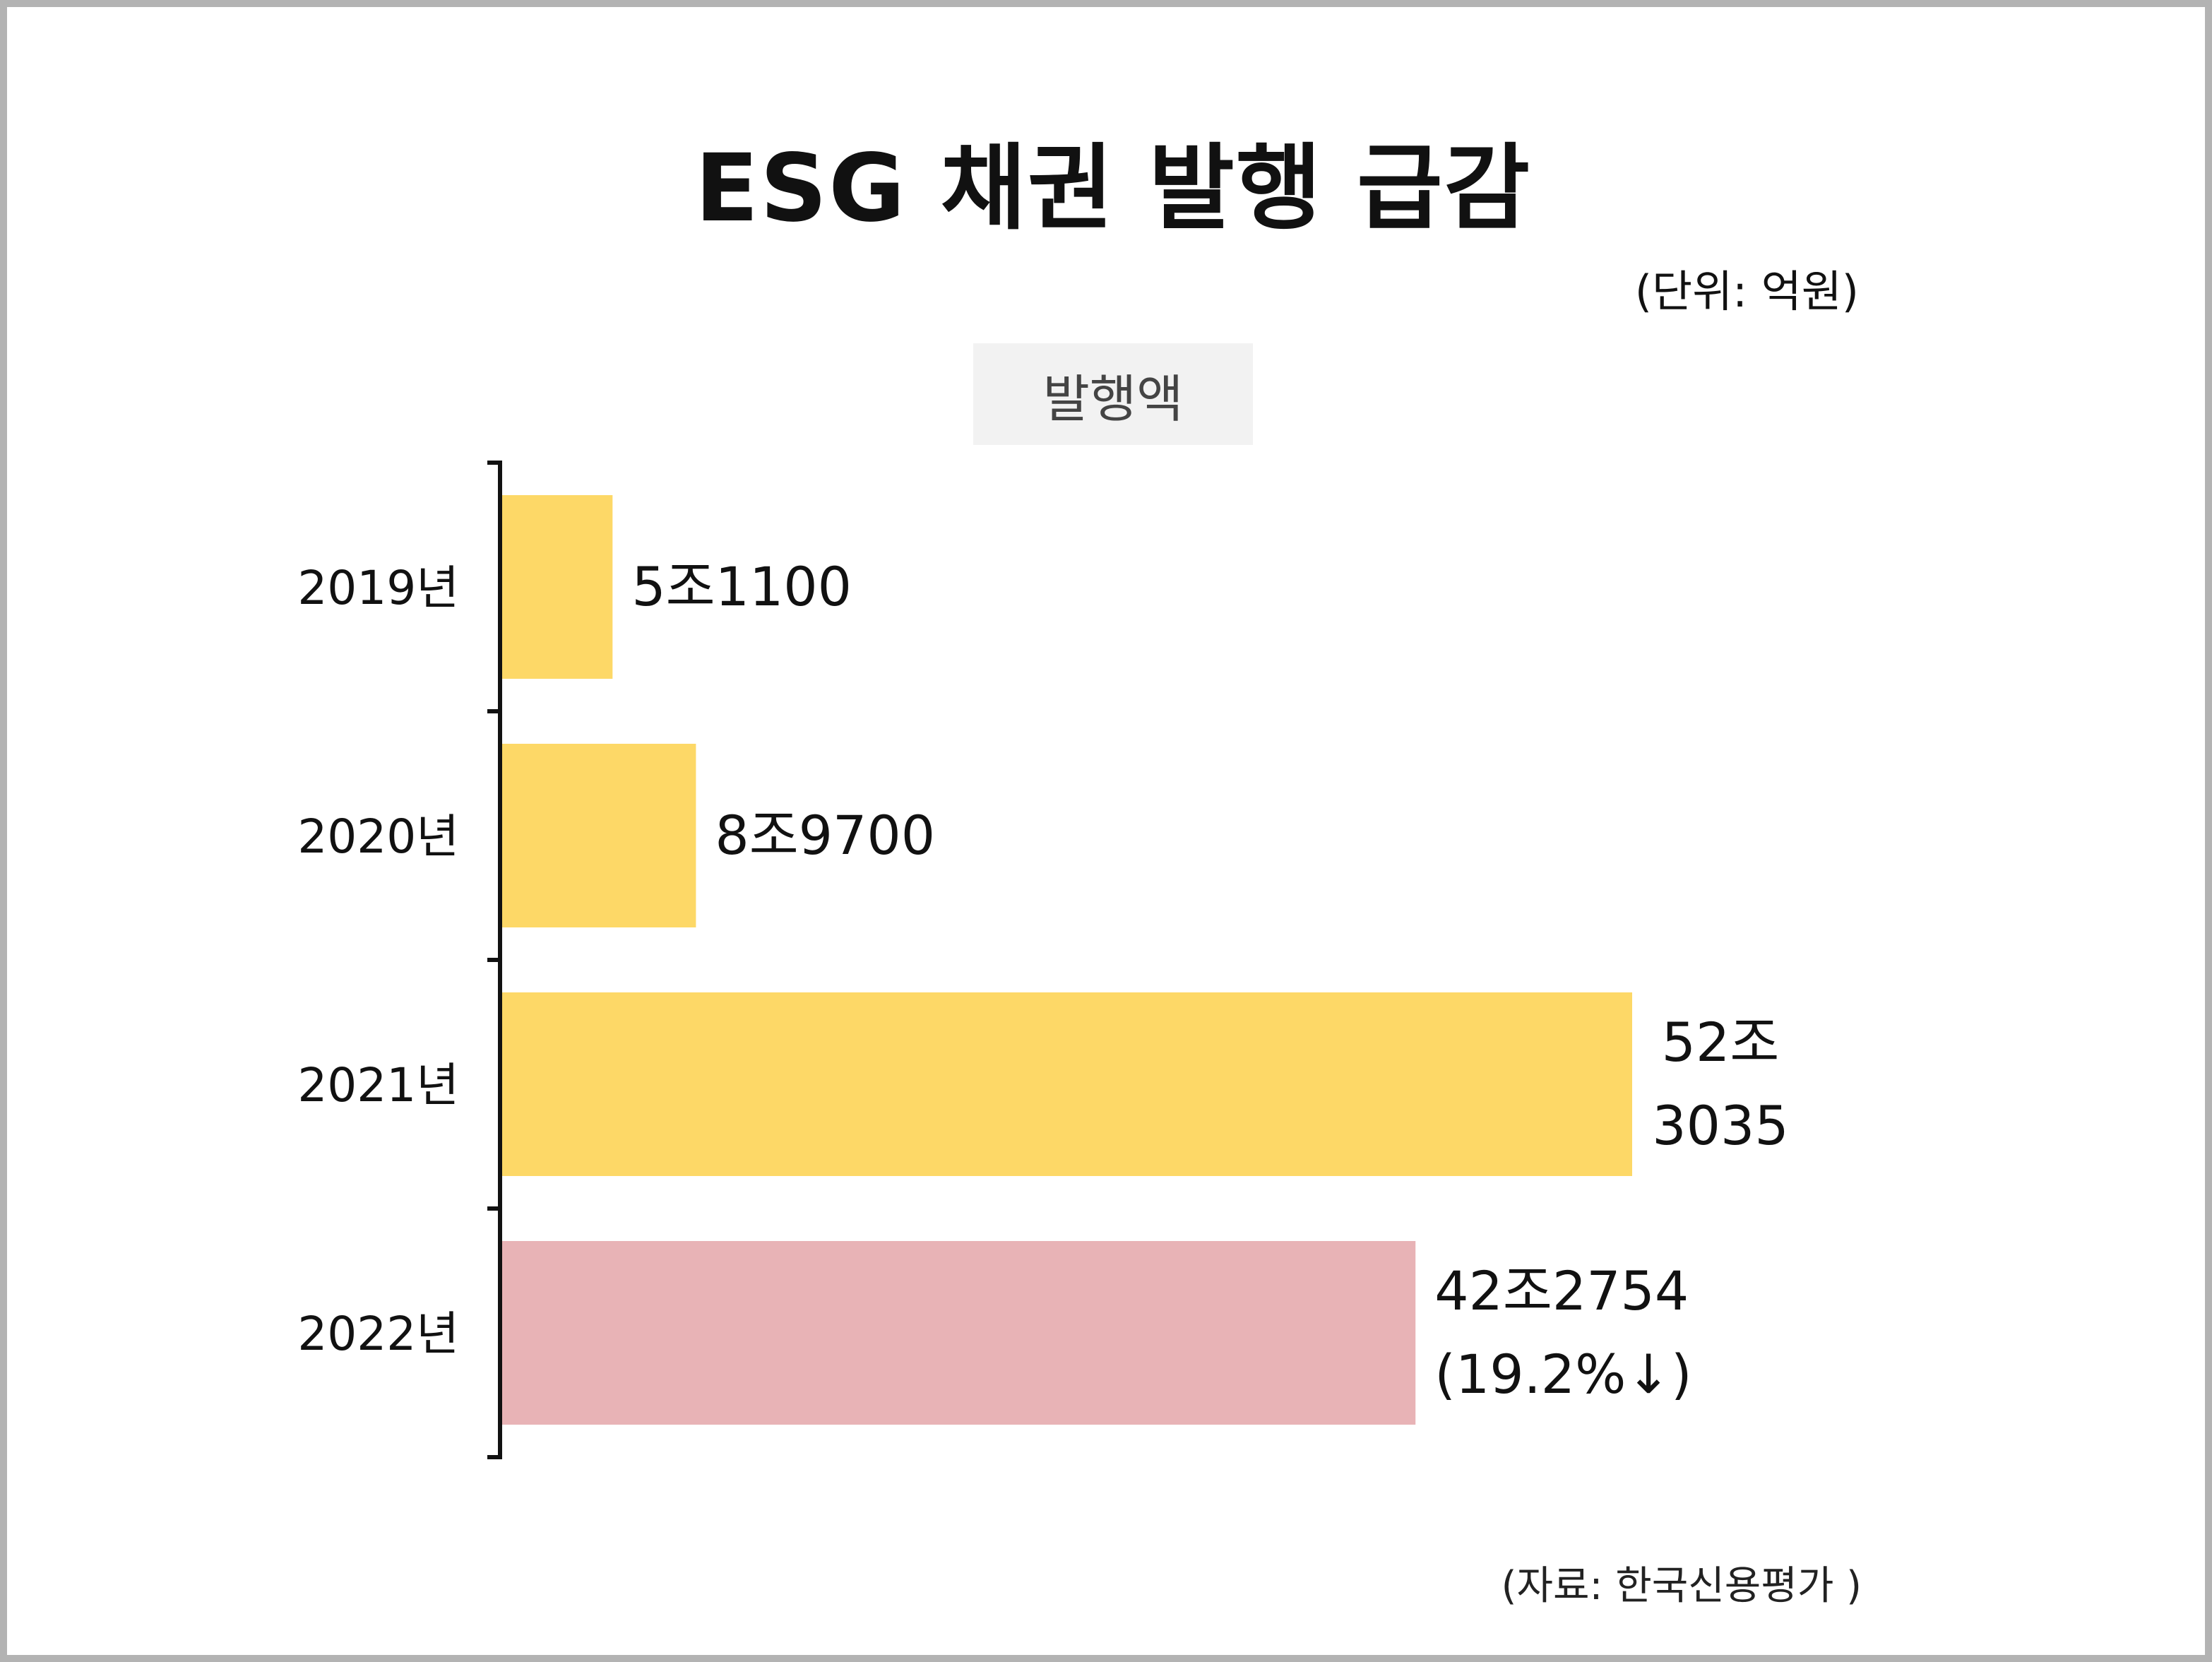  I want to click on category-label: 2019년, so click(378, 588).